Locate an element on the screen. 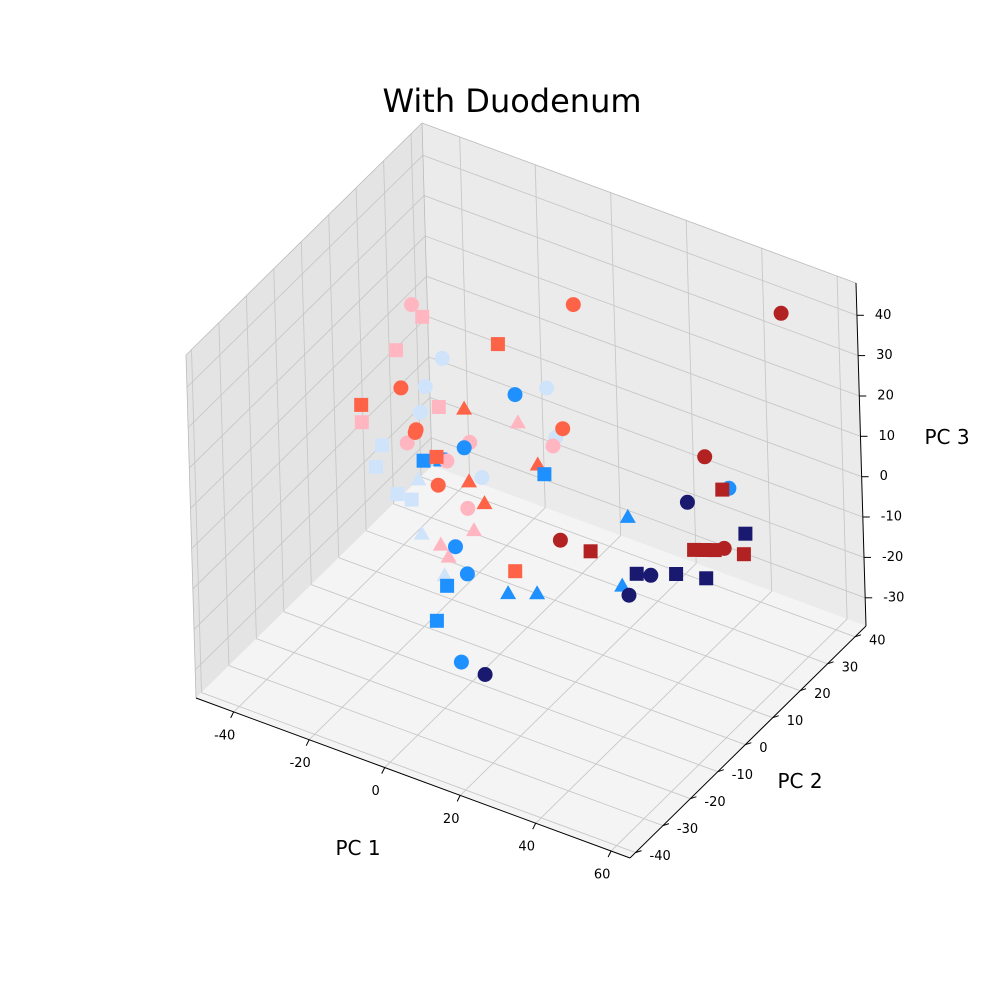  y-tick-label: 20 is located at coordinates (822, 694).